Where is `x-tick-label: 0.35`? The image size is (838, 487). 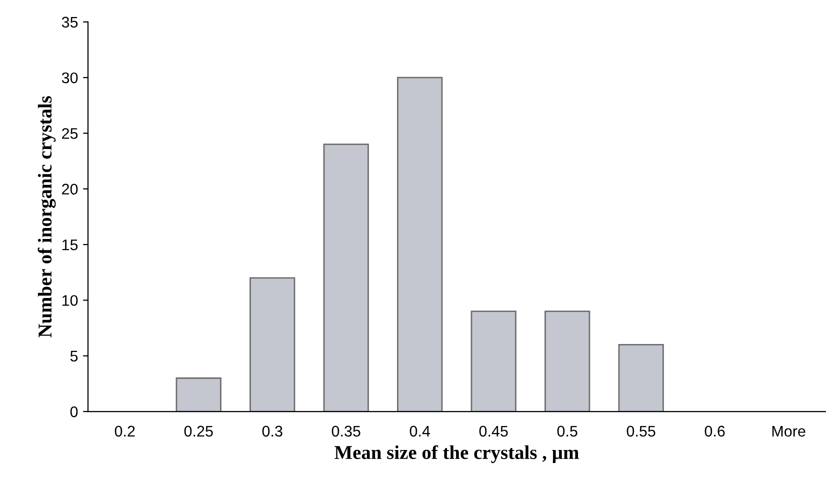 x-tick-label: 0.35 is located at coordinates (346, 431).